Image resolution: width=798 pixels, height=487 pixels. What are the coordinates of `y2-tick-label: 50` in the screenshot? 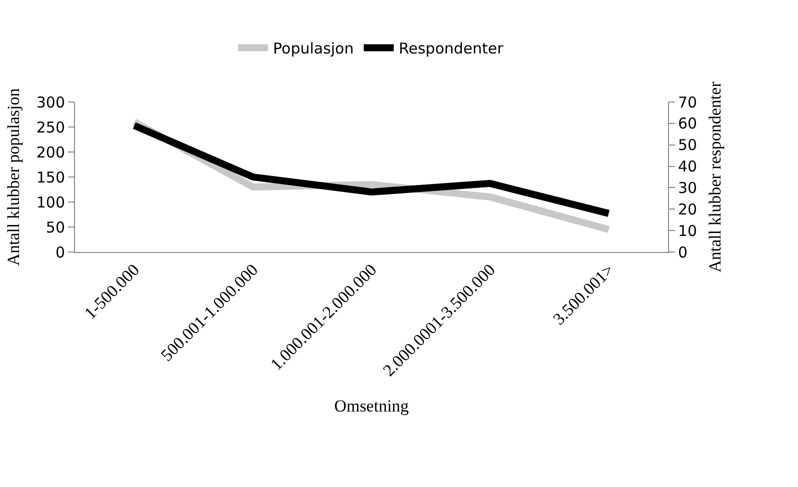 It's located at (688, 145).